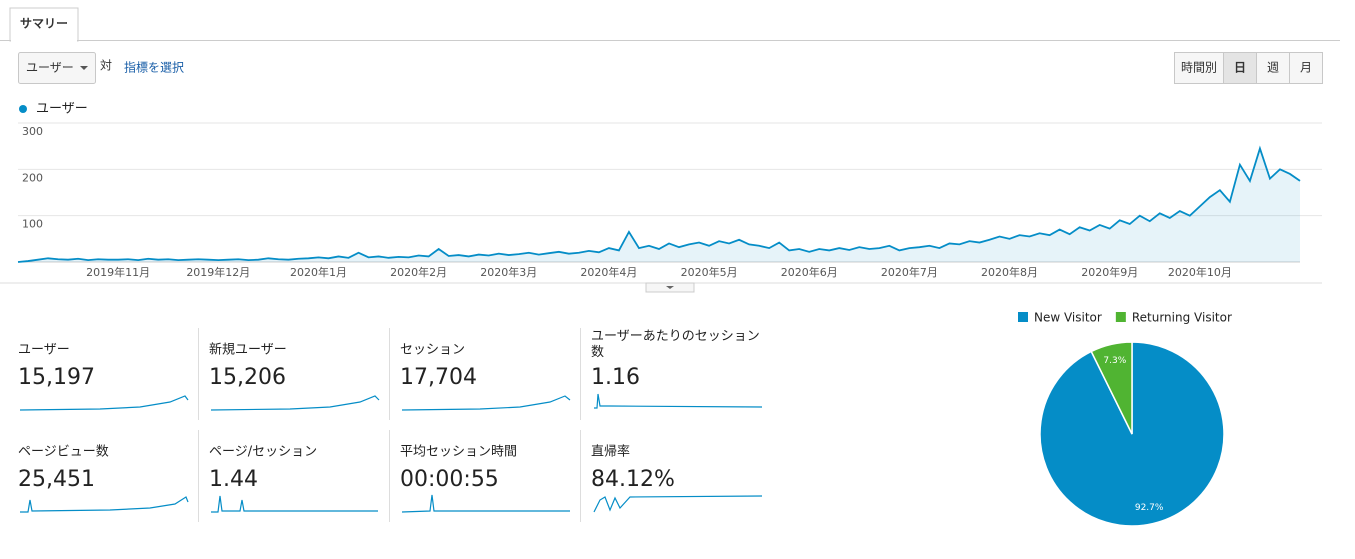 The height and width of the screenshot is (559, 1355). I want to click on scorecard-label: ページ/セッション, so click(263, 452).